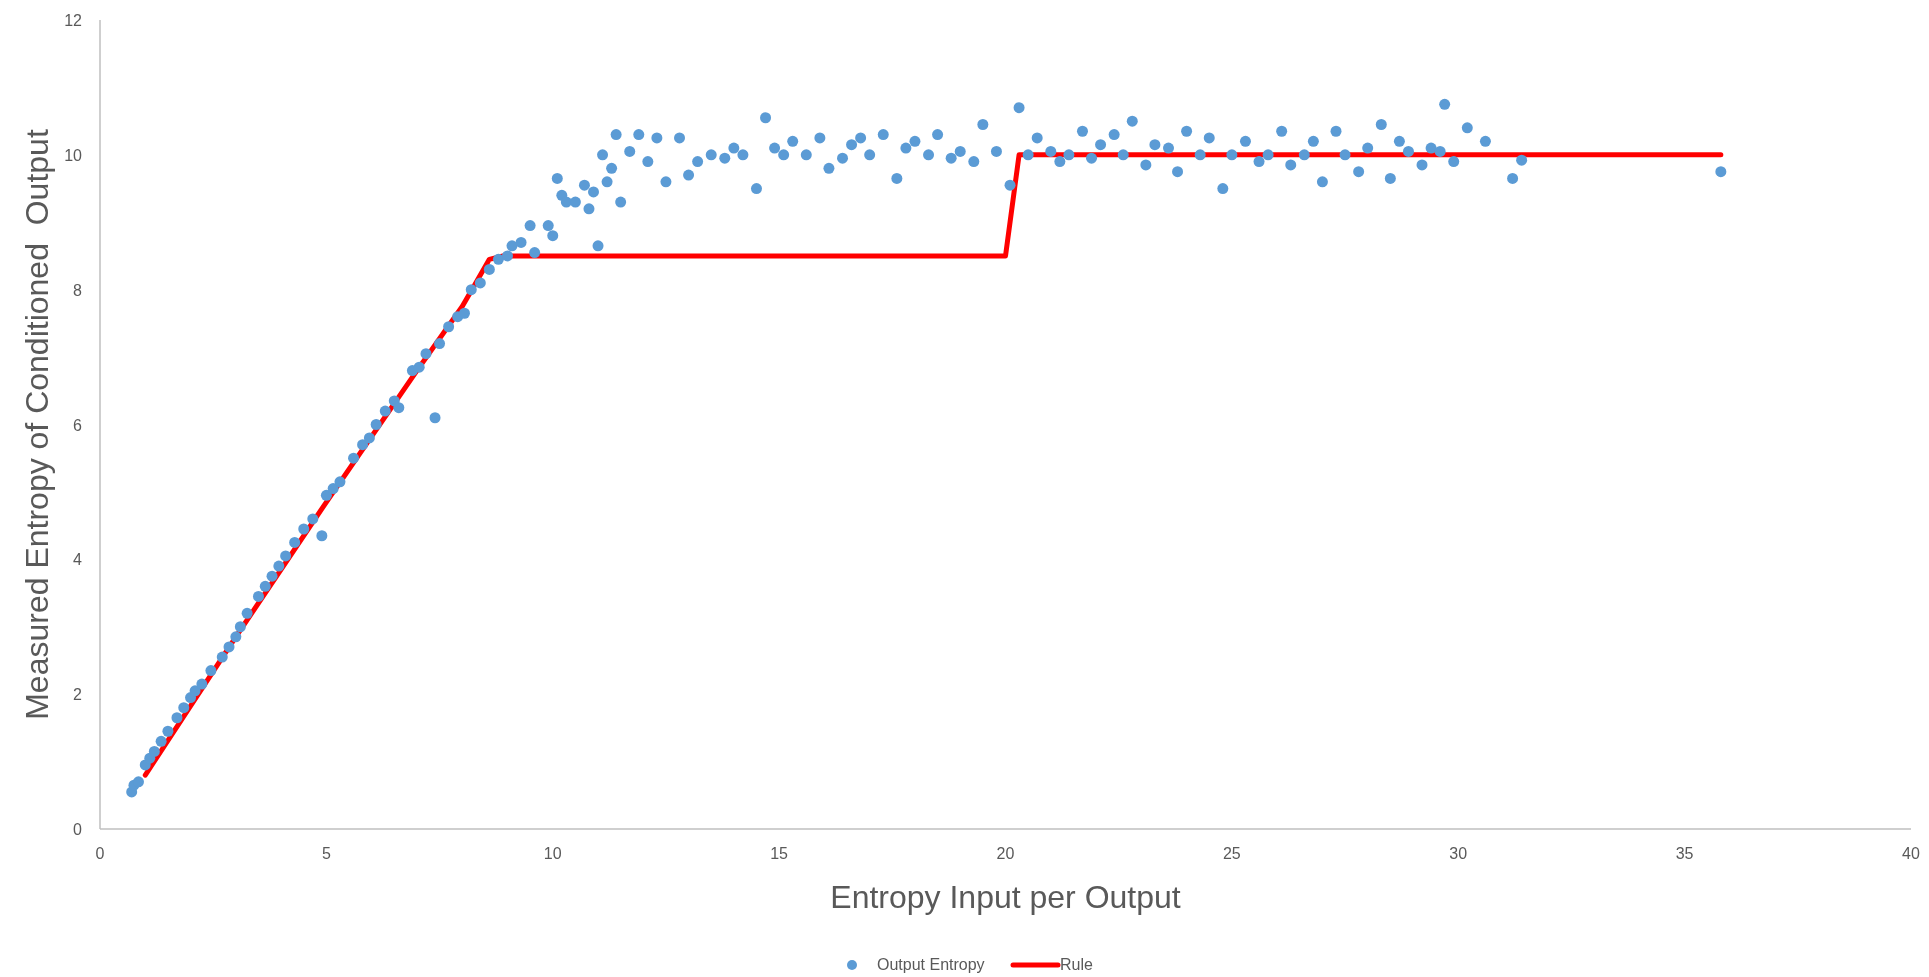 This screenshot has height=977, width=1929. Describe the element at coordinates (78, 829) in the screenshot. I see `y-tick-label: 0` at that location.